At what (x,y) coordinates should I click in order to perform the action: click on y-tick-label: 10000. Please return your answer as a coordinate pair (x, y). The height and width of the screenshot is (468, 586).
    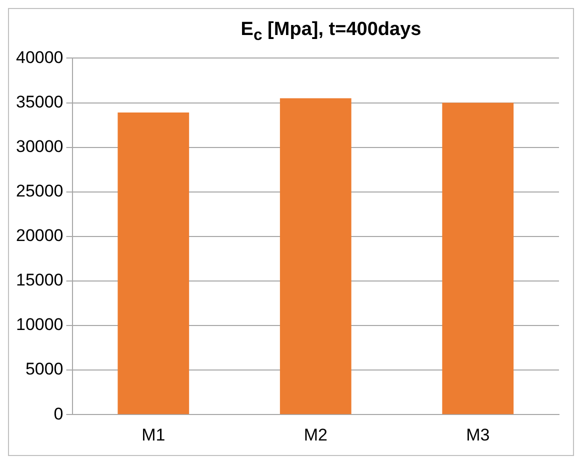
    Looking at the image, I should click on (40, 324).